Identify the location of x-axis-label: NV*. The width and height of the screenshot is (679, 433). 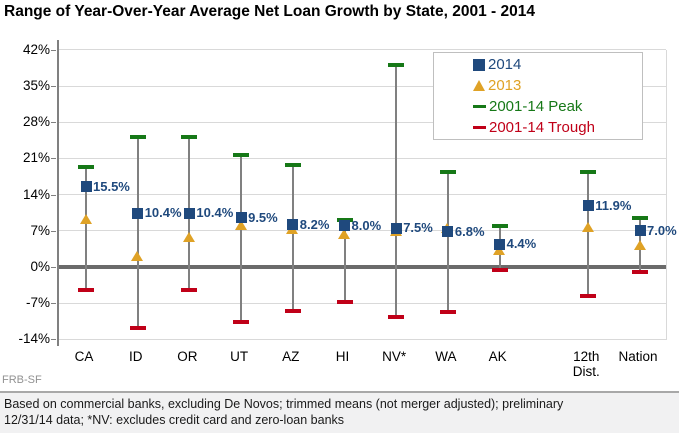
(394, 356).